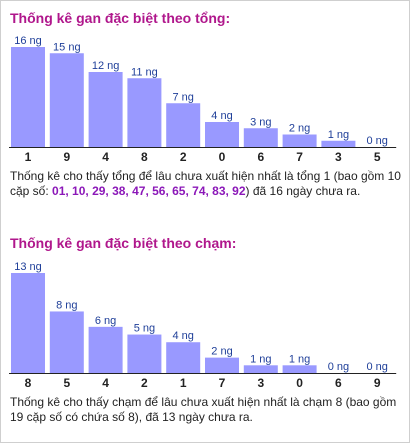 This screenshot has width=410, height=443. I want to click on touch-value-label-8: 13 ng, so click(28, 267).